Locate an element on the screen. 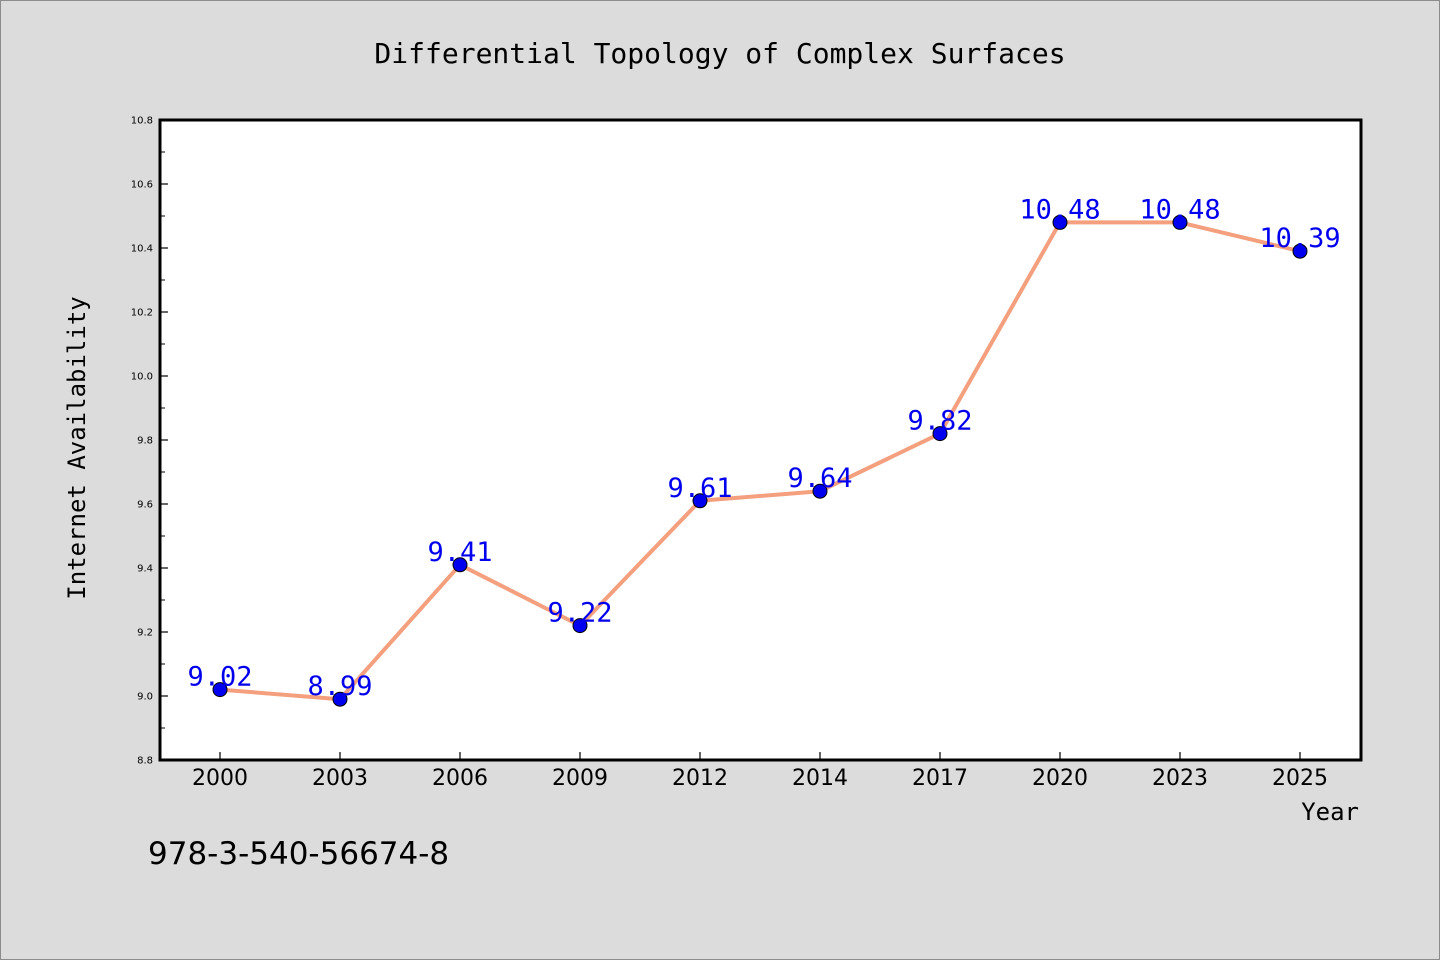  y-tick-label: 9.0 is located at coordinates (145, 697).